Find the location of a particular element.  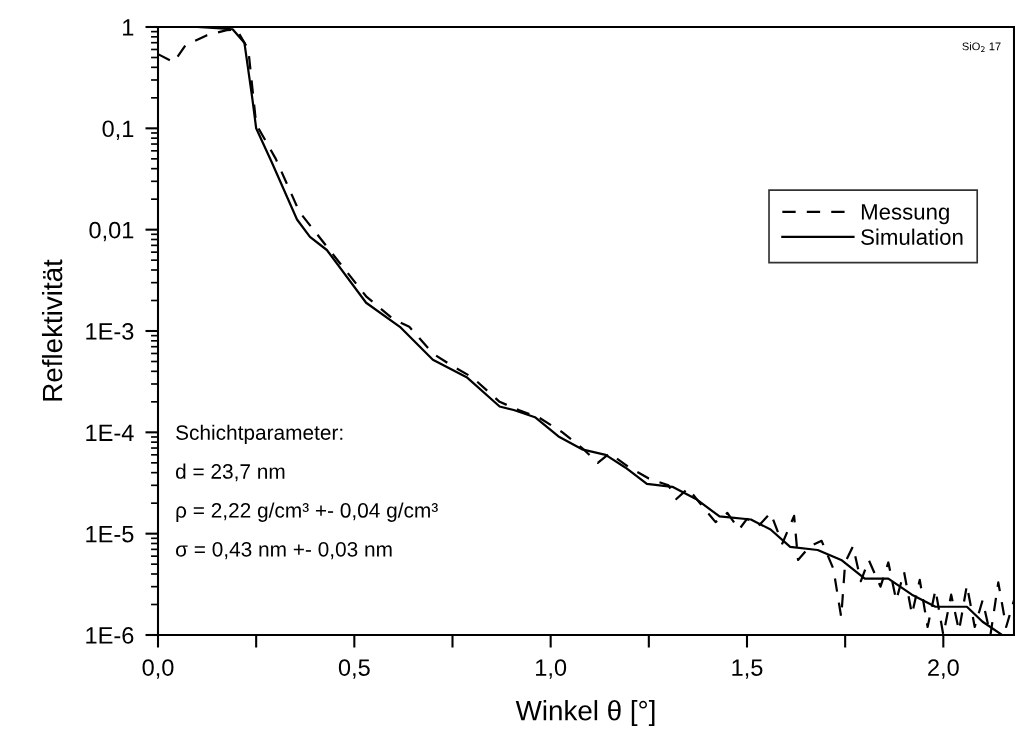

x-axis-title: Winkel θ [°] is located at coordinates (585, 713).